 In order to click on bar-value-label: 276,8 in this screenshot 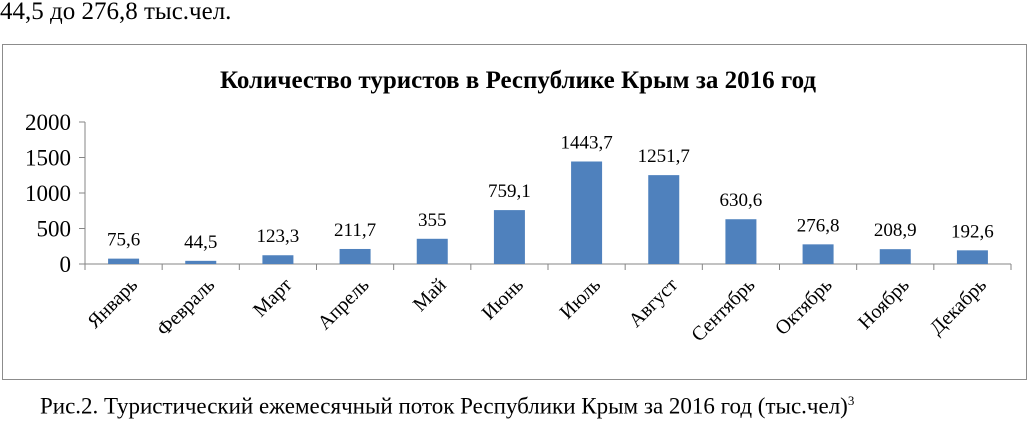, I will do `click(818, 225)`.